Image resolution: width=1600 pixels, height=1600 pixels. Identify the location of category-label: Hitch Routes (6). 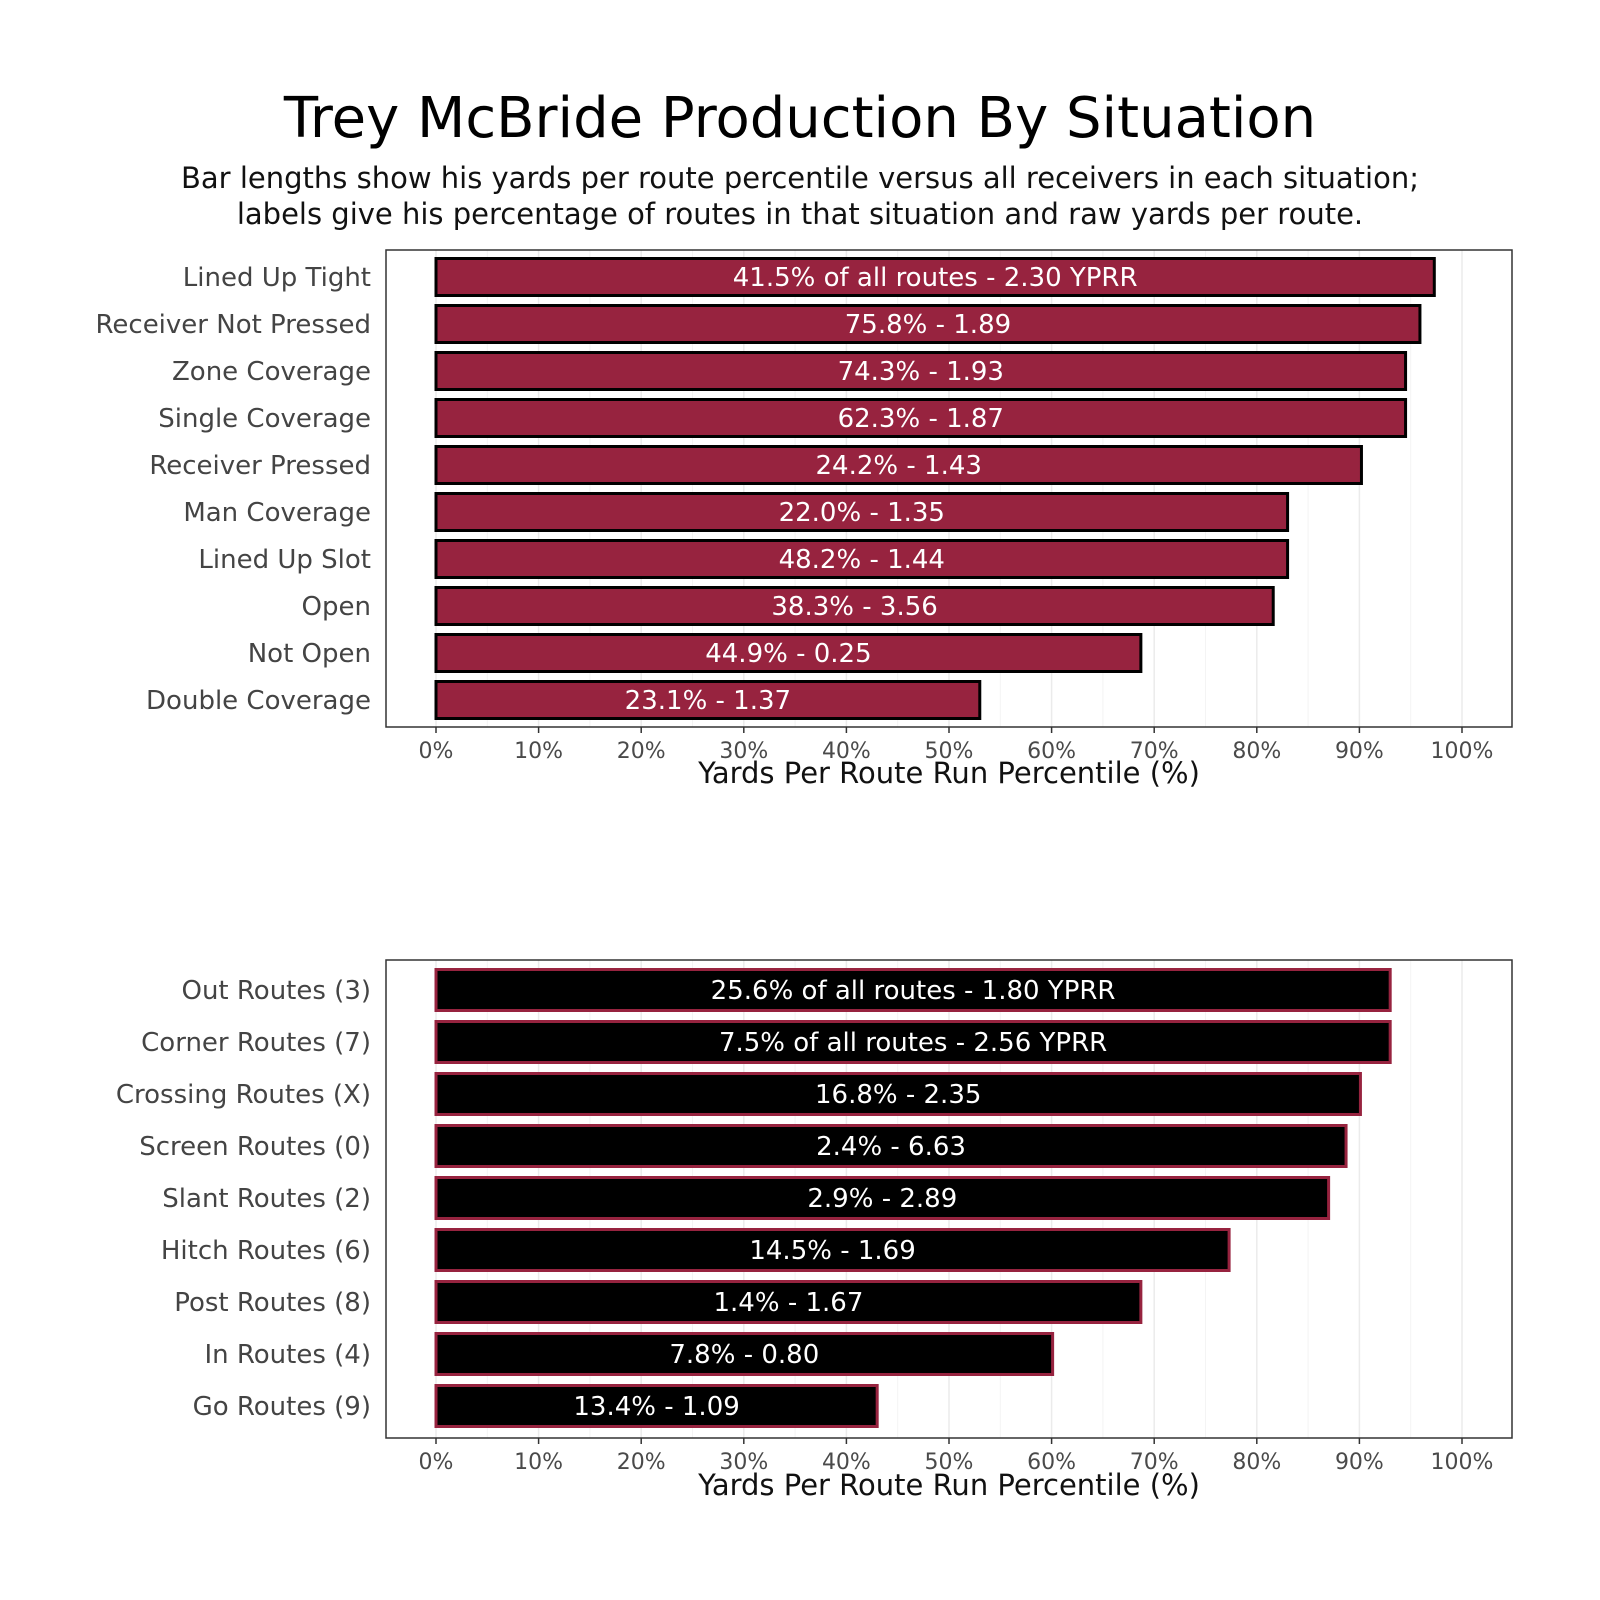
(266, 1251).